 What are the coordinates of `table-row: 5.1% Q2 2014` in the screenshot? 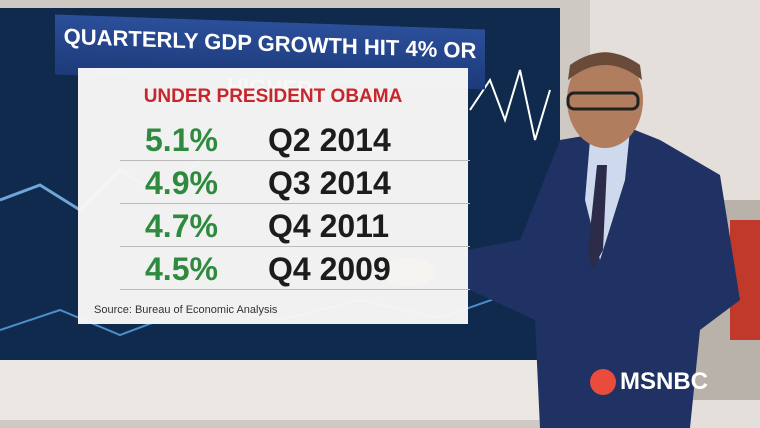 It's located at (295, 139).